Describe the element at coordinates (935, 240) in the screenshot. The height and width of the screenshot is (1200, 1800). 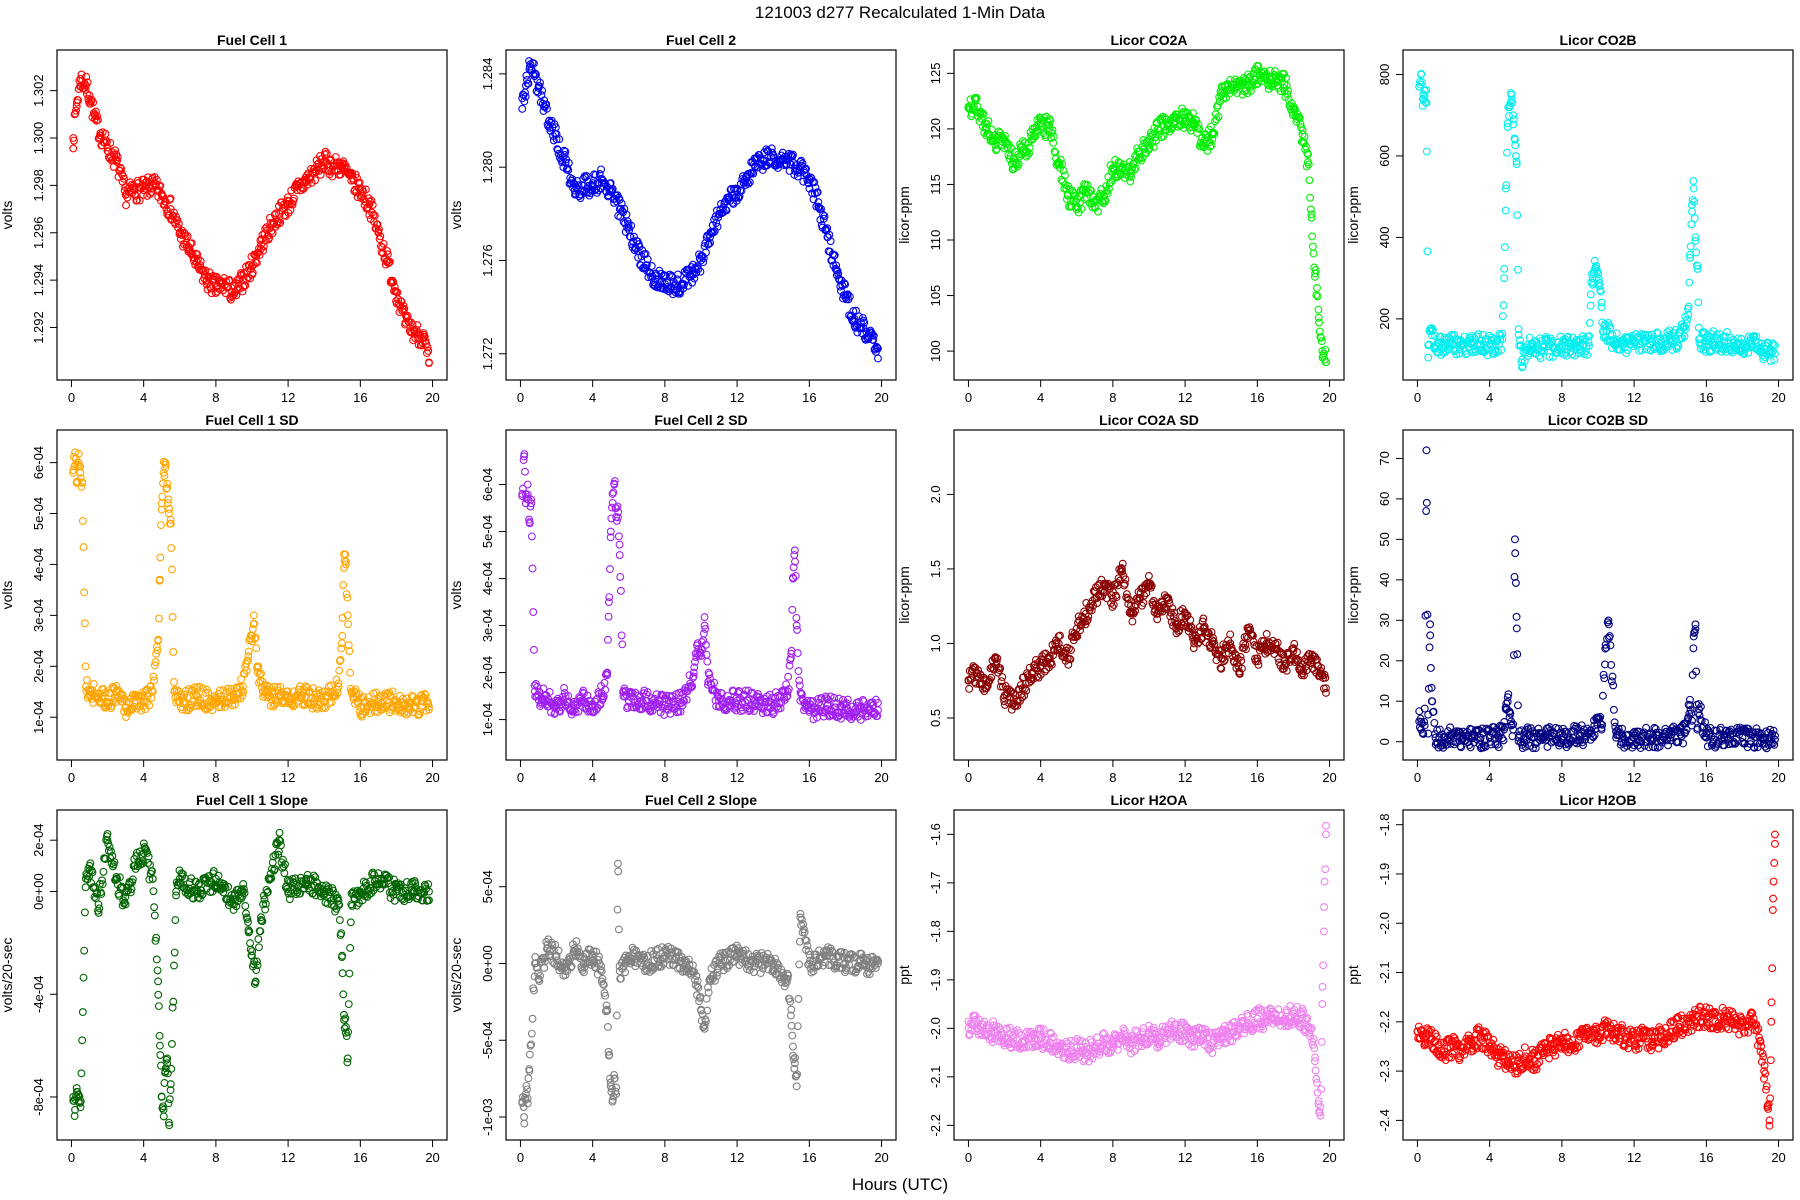
I see `y-tick-label: 110` at that location.